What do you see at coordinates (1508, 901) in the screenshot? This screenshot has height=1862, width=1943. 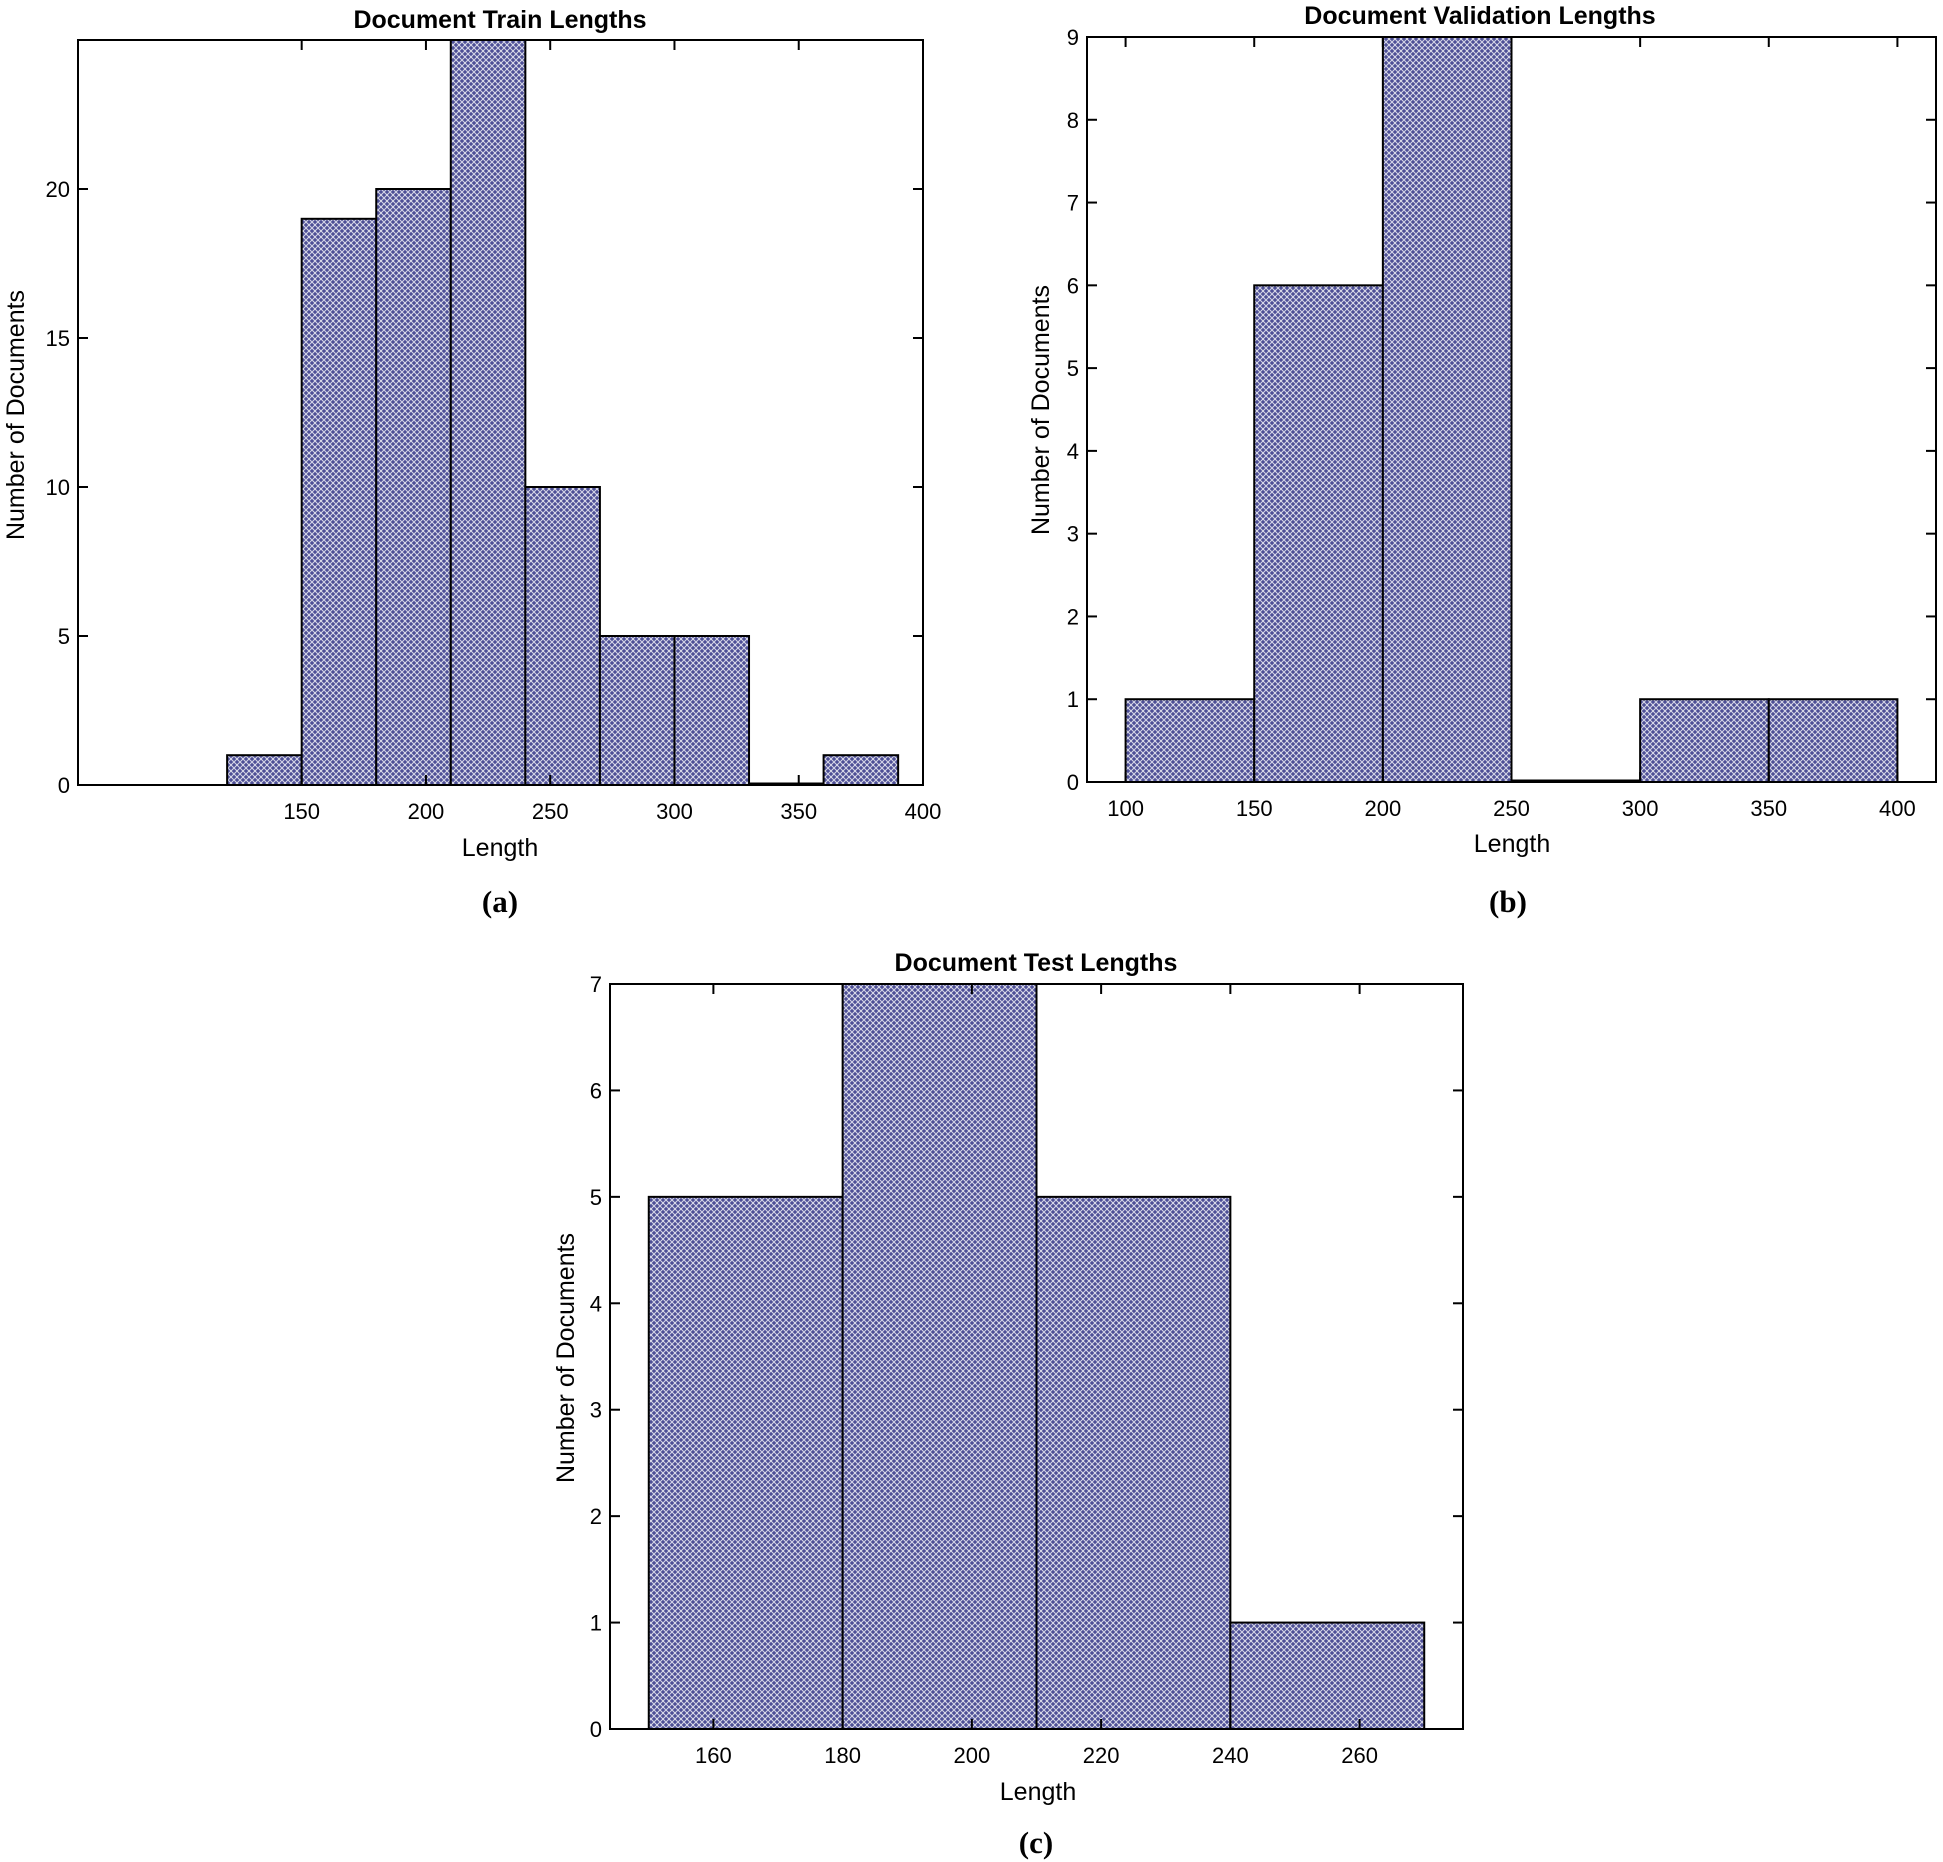 I see `panel-label: (b)` at bounding box center [1508, 901].